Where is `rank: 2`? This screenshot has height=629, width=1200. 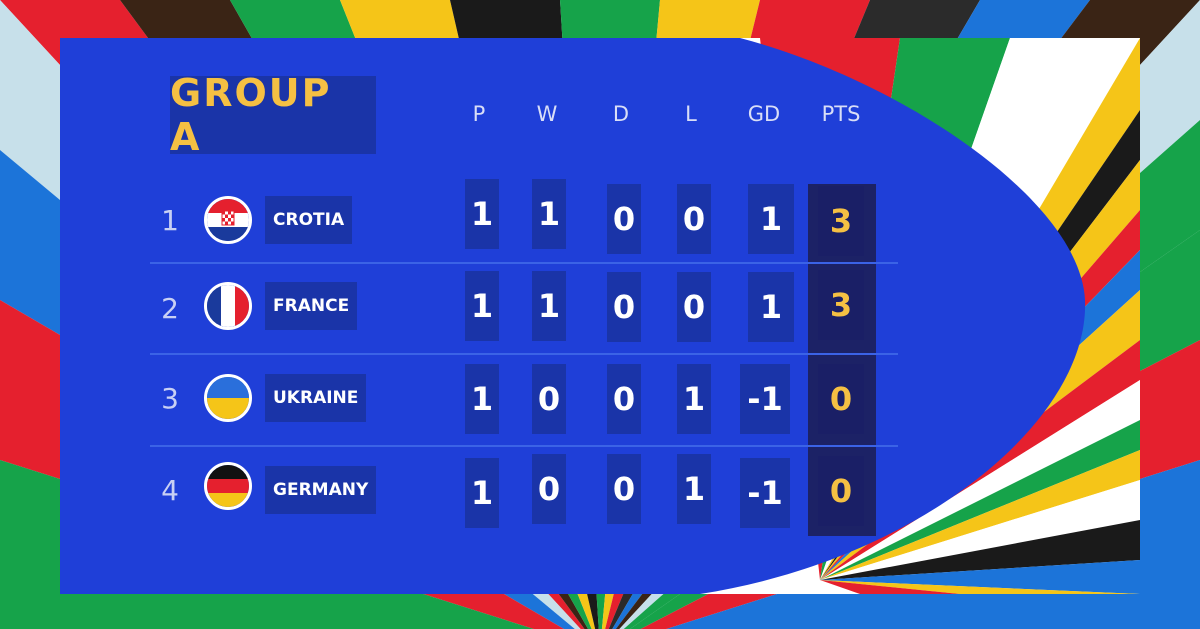
rank: 2 is located at coordinates (170, 308).